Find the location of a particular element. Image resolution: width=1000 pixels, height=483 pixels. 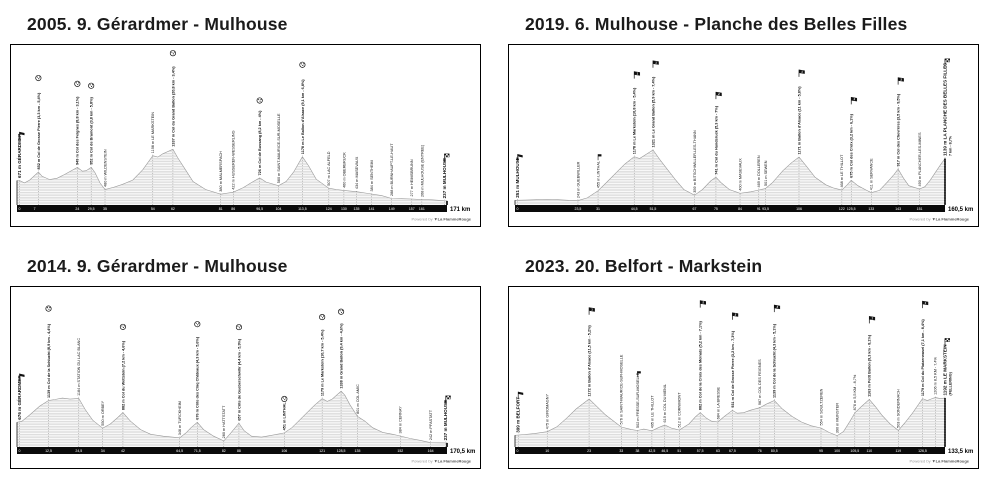

km-tick: 124 is located at coordinates (329, 209).